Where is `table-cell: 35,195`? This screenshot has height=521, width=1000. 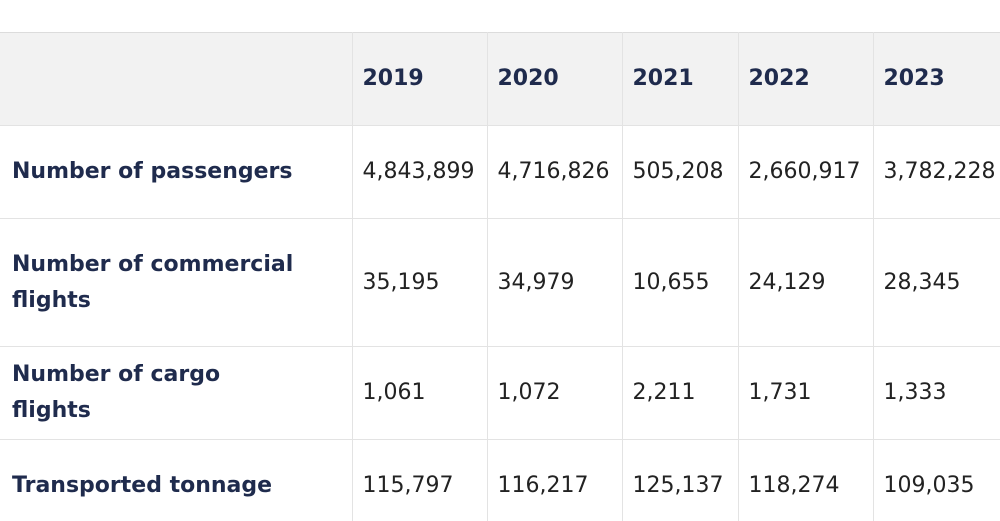
table-cell: 35,195 is located at coordinates (419, 282).